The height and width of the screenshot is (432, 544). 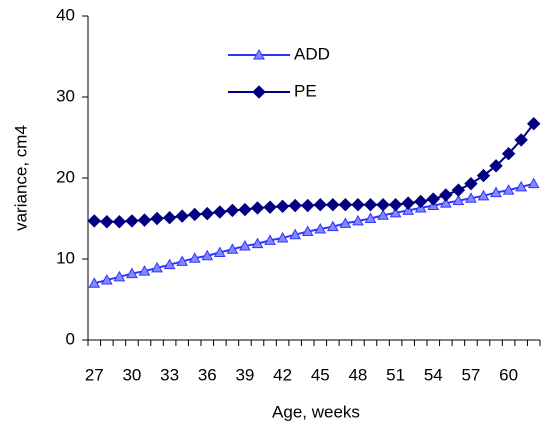 What do you see at coordinates (94, 374) in the screenshot?
I see `x-tick-label: 27` at bounding box center [94, 374].